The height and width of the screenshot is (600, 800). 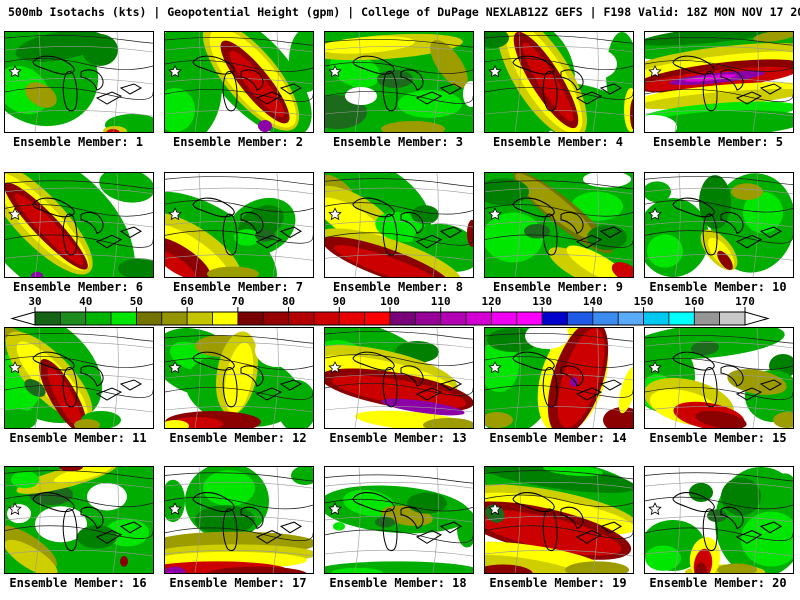 I want to click on wind-speed-colorbar: 30 40 50 60 70 80 90 100 110 120 130 140 150 160 170, so click(x=400, y=312).